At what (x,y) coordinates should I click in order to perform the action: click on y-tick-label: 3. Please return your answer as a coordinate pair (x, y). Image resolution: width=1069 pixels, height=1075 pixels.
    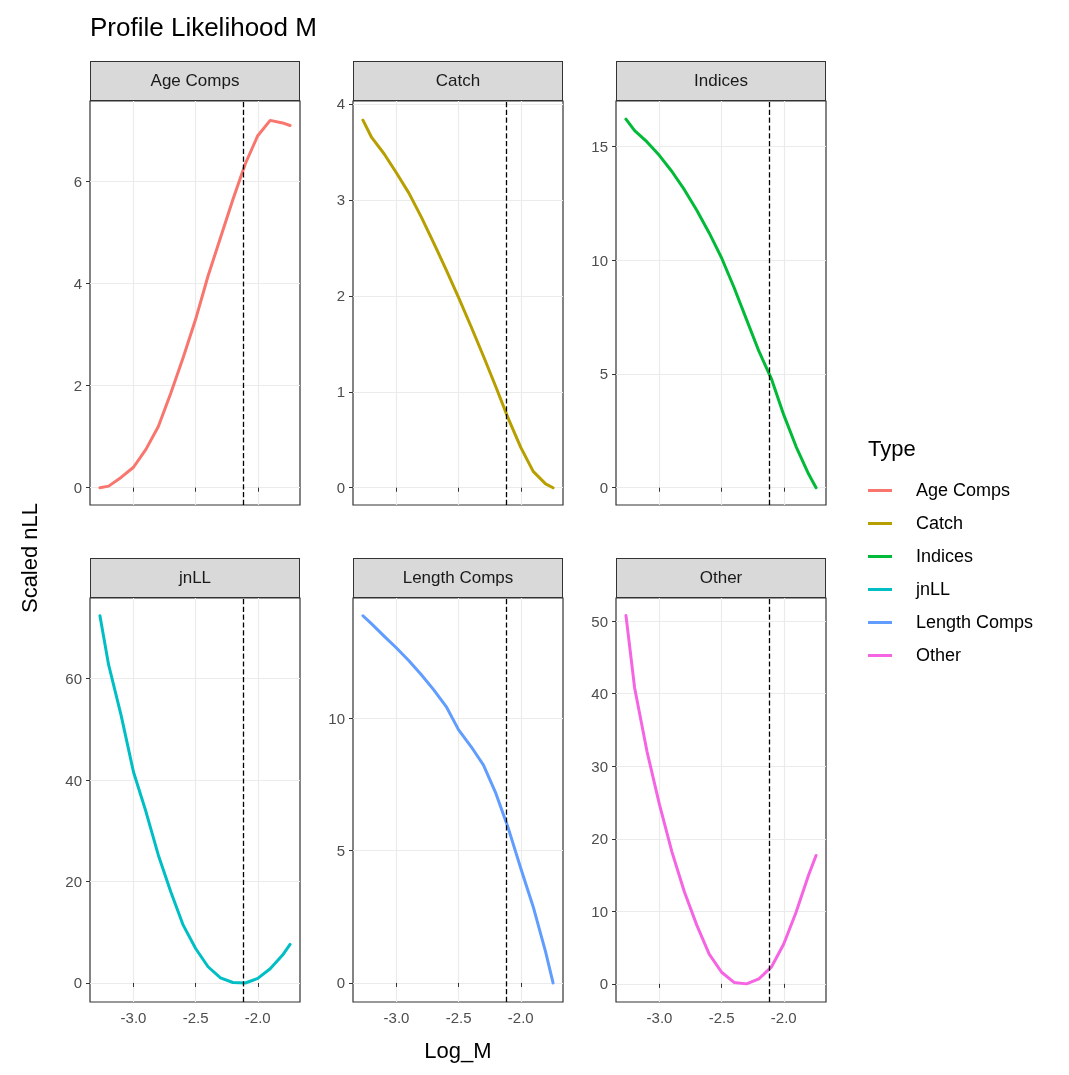
    Looking at the image, I should click on (340, 200).